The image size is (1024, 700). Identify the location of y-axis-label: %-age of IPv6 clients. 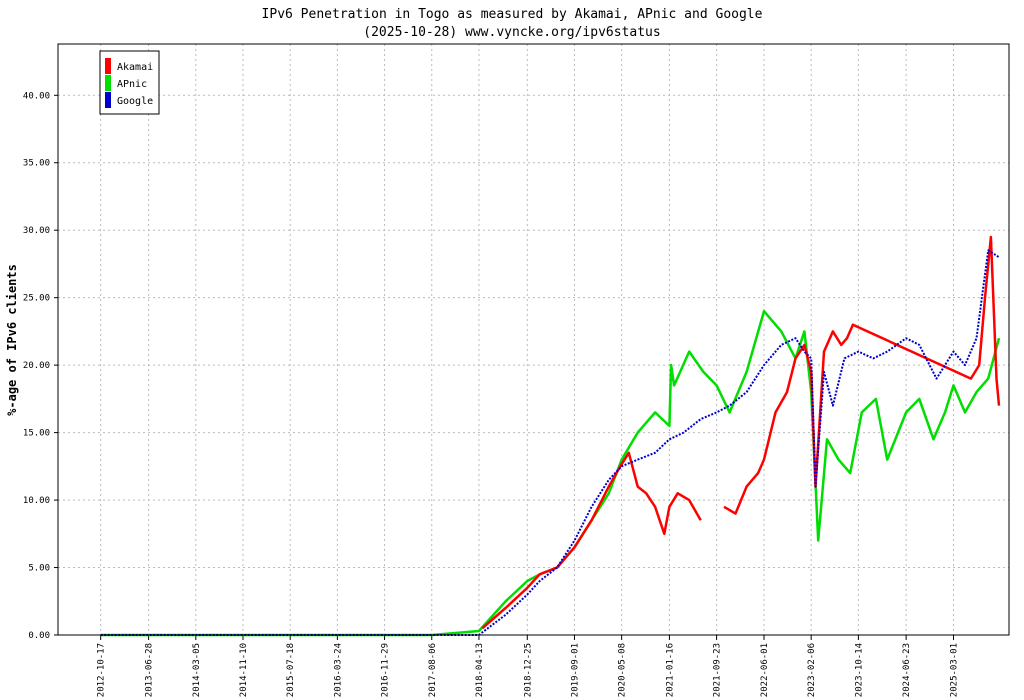
(12, 340).